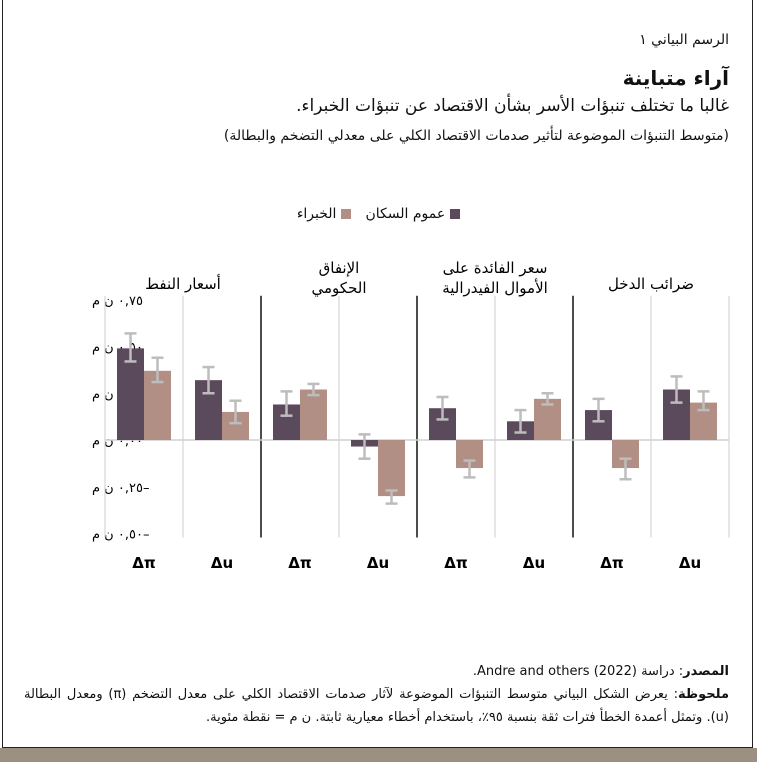 The image size is (757, 762). What do you see at coordinates (376, 671) in the screenshot?
I see `source-line: المصدر: دراسة (2022) Andre and others.` at bounding box center [376, 671].